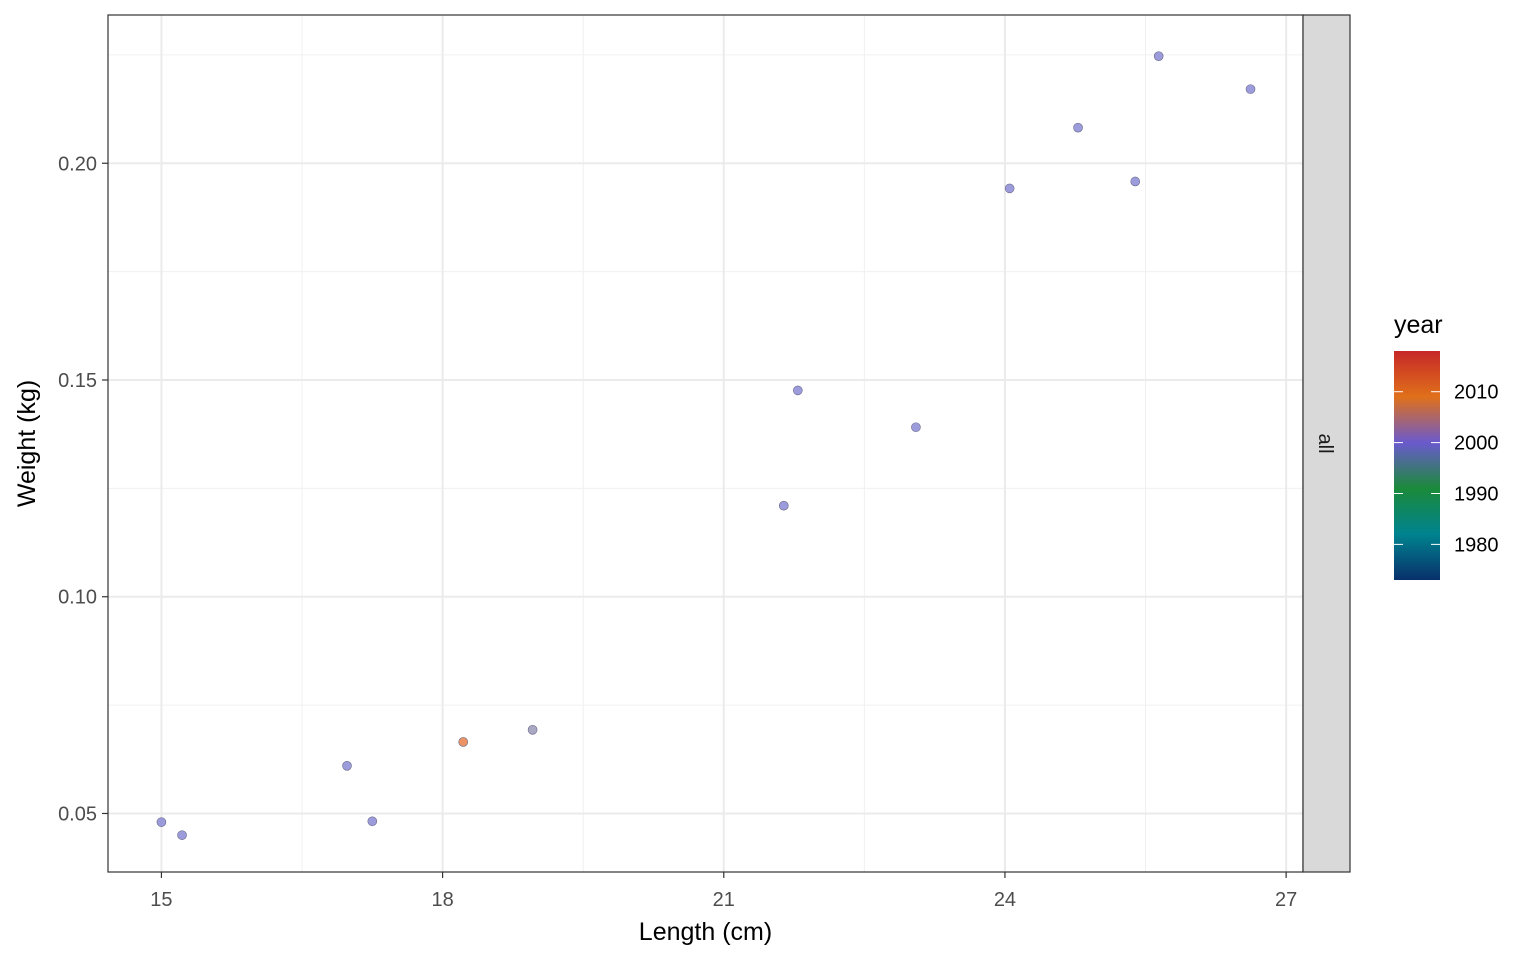 The image size is (1536, 960). Describe the element at coordinates (1417, 465) in the screenshot. I see `legend-colorbar` at that location.